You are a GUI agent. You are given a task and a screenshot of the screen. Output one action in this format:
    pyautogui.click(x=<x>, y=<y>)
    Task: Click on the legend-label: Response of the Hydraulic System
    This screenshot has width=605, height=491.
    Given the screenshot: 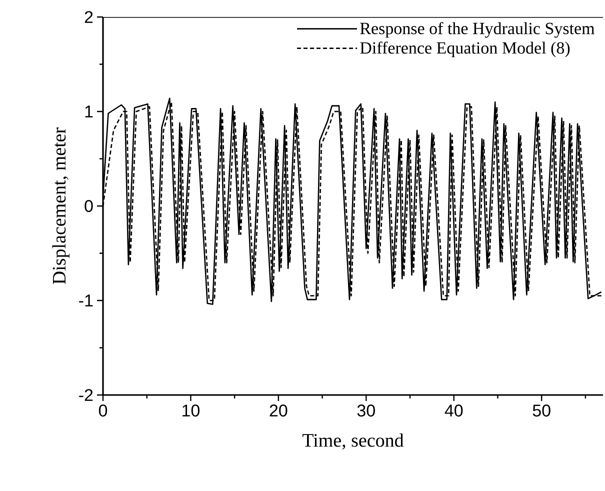 What is the action you would take?
    pyautogui.click(x=477, y=30)
    